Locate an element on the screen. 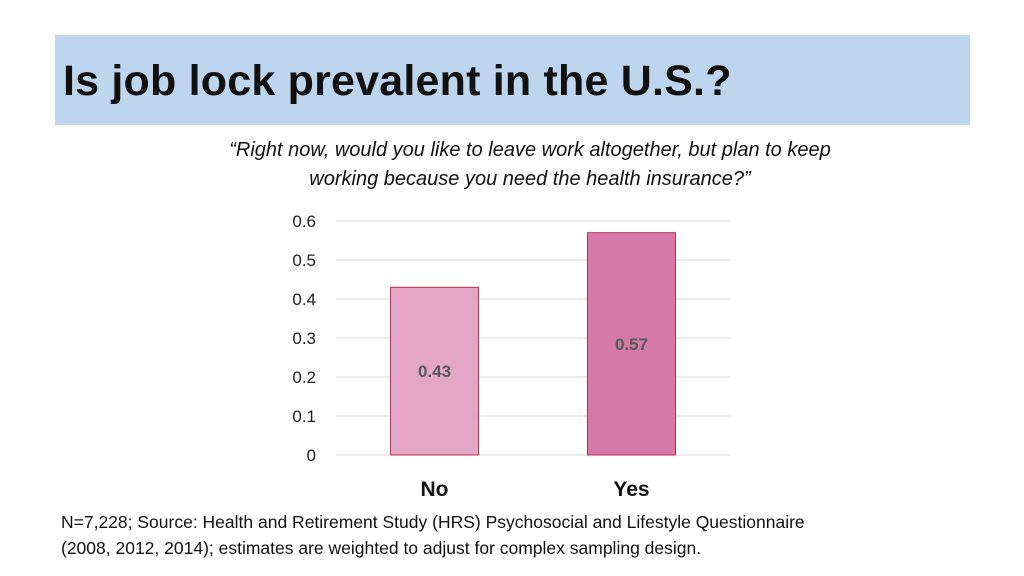 This screenshot has width=1024, height=576. bar-no is located at coordinates (434, 371).